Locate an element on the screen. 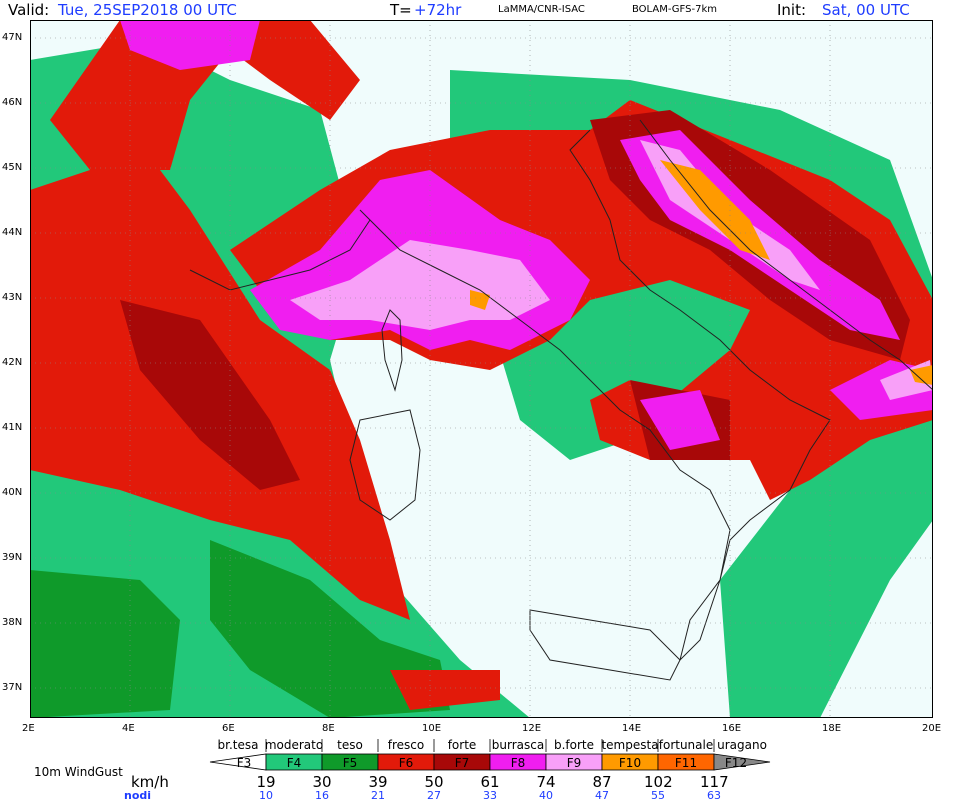  field-f10-croatia is located at coordinates (715, 210).